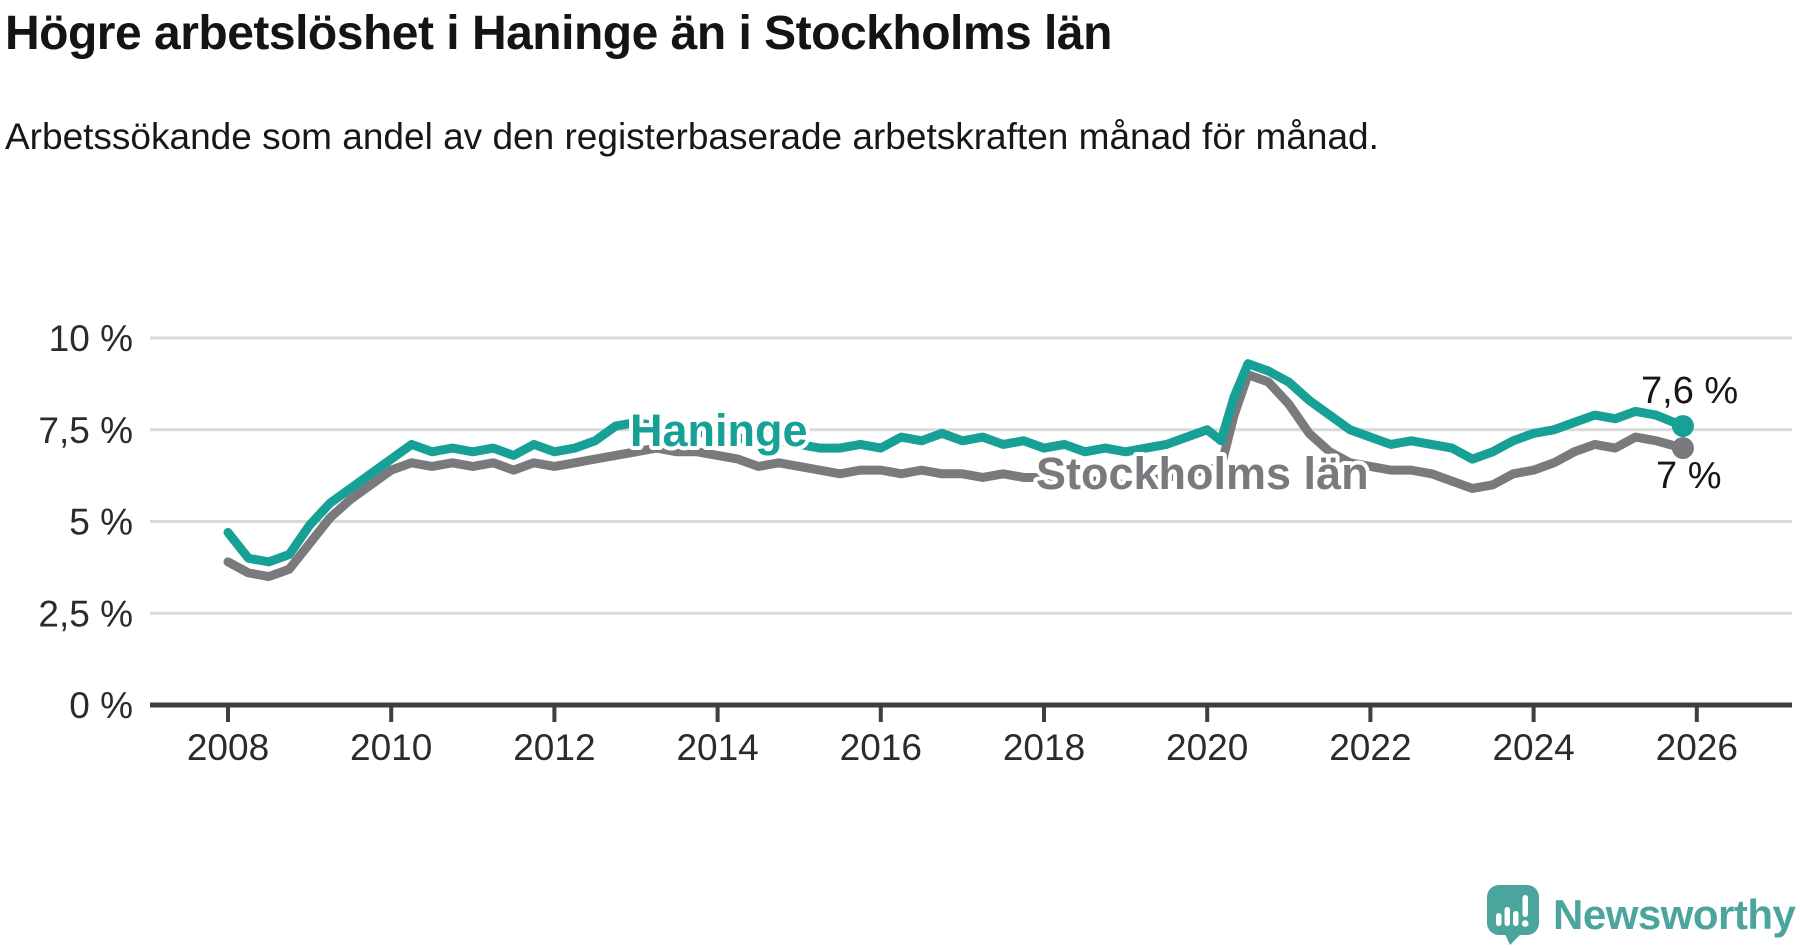 This screenshot has width=1800, height=948. Describe the element at coordinates (719, 430) in the screenshot. I see `series-label-haninge: Haninge` at that location.